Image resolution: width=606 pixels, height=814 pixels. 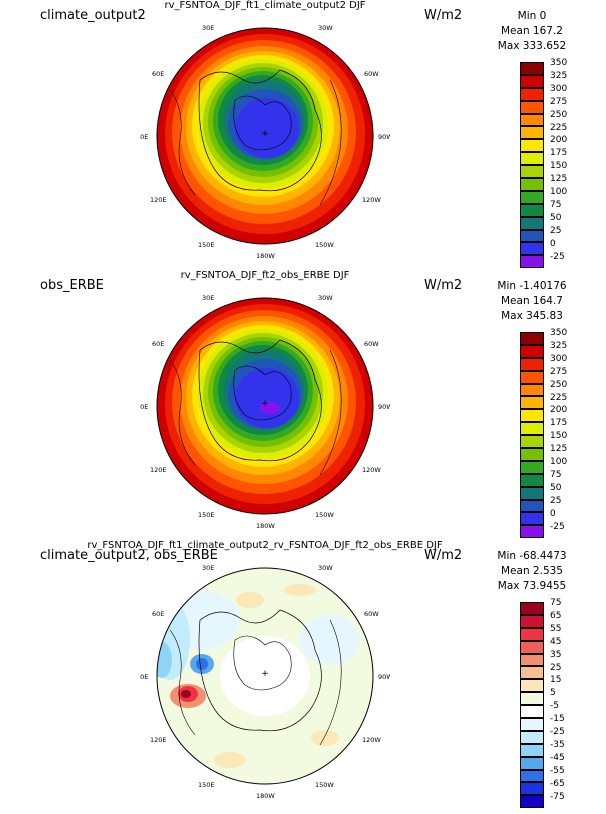 I want to click on lon-label: 60E, so click(x=158, y=74).